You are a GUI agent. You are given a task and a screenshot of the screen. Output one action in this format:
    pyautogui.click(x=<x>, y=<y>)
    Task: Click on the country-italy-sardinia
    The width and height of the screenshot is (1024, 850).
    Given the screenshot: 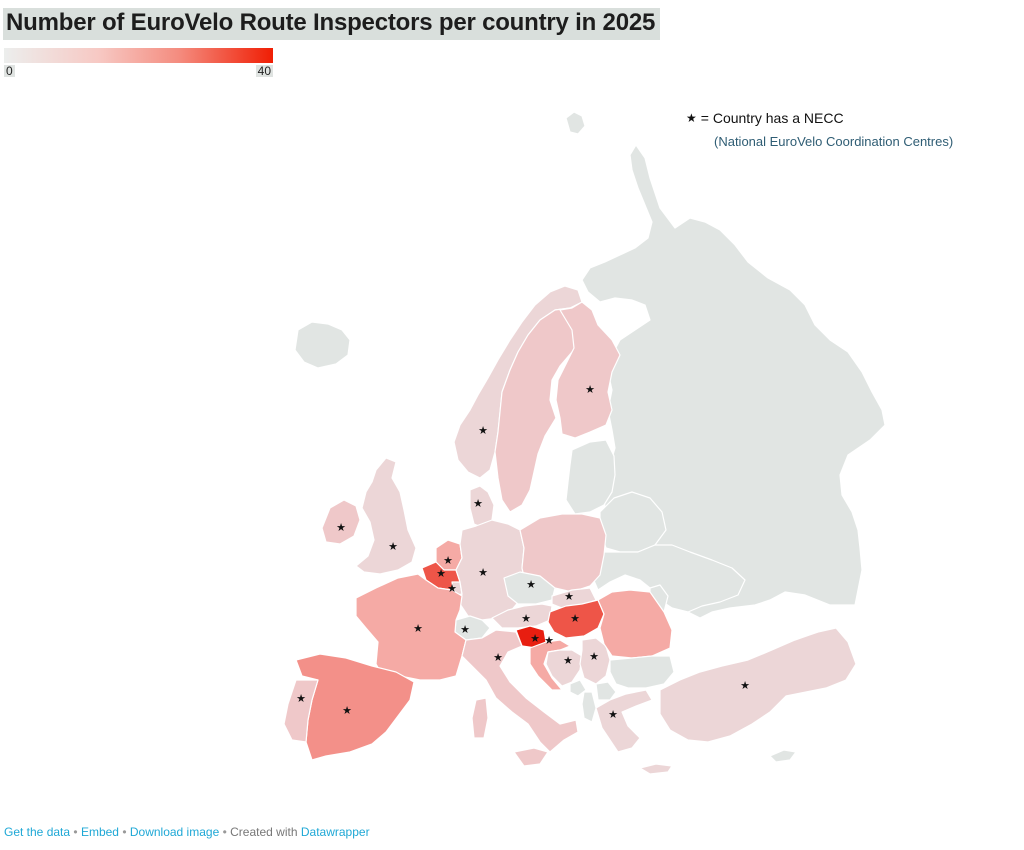 What is the action you would take?
    pyautogui.click(x=480, y=718)
    